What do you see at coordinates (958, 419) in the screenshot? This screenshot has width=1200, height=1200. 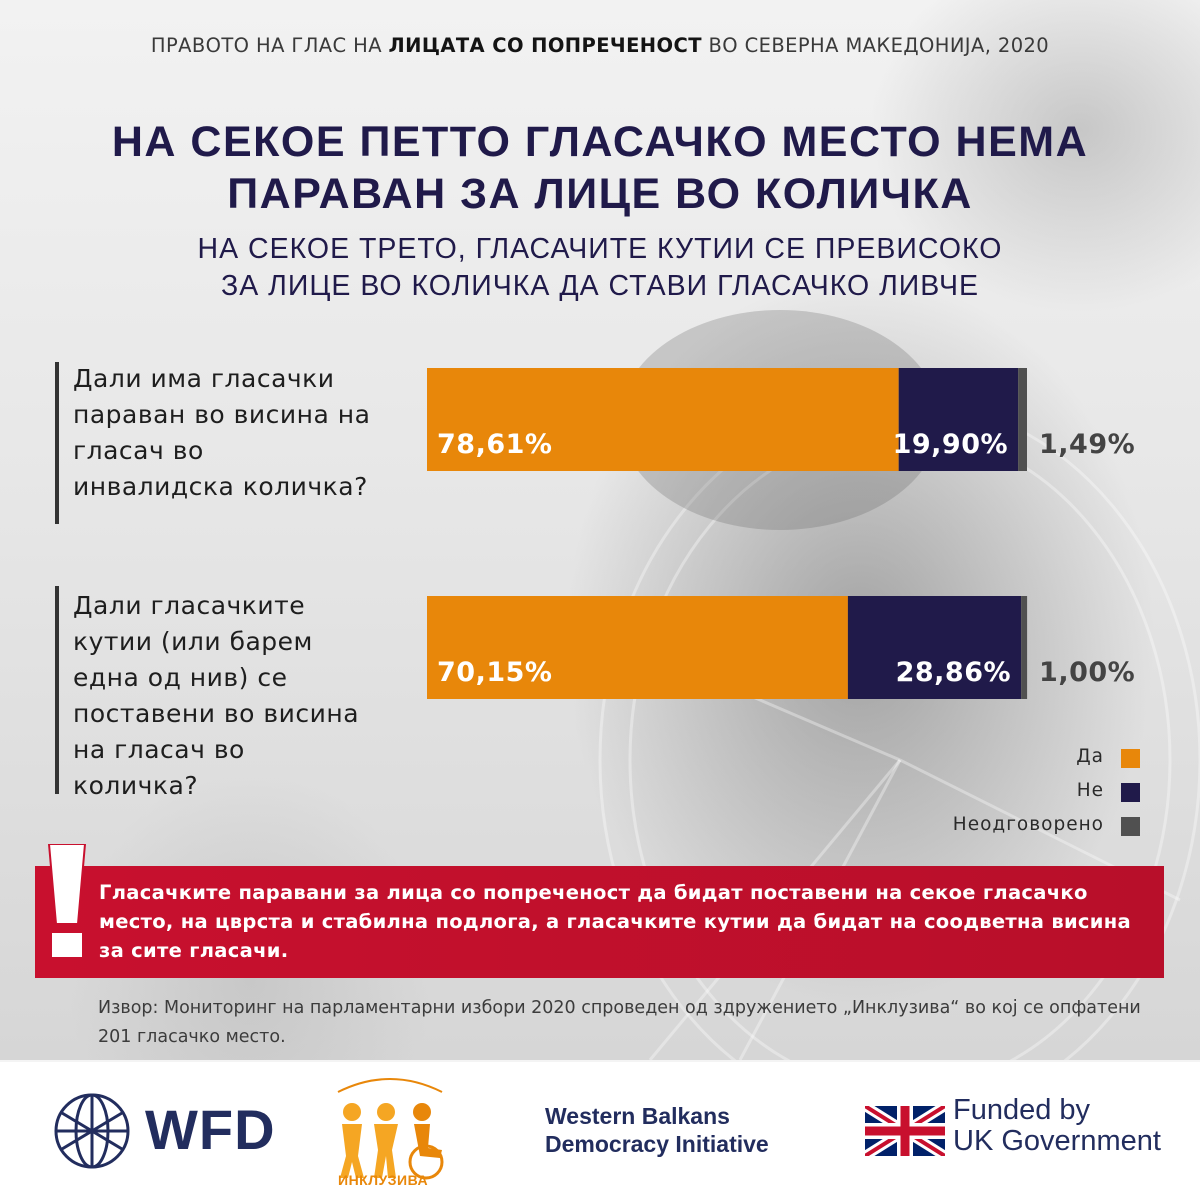 I see `bar-q1-no` at bounding box center [958, 419].